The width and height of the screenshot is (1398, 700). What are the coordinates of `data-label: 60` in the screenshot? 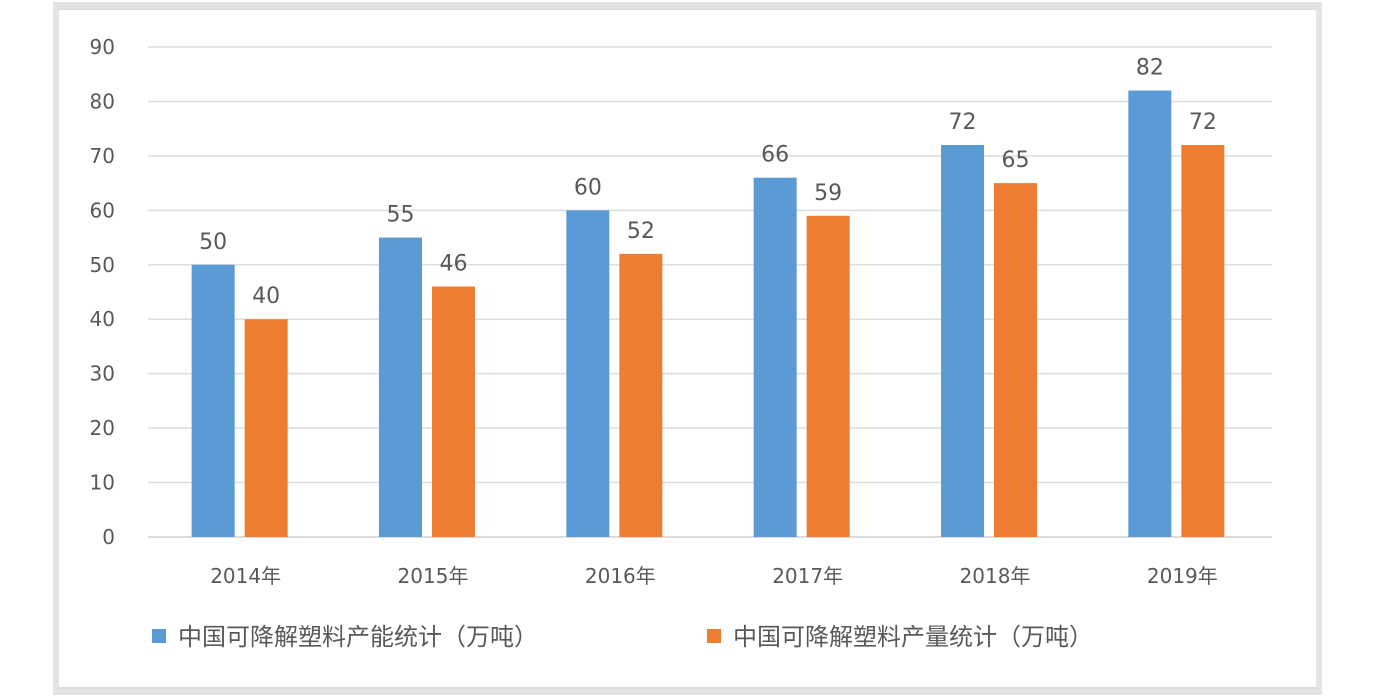 It's located at (588, 187).